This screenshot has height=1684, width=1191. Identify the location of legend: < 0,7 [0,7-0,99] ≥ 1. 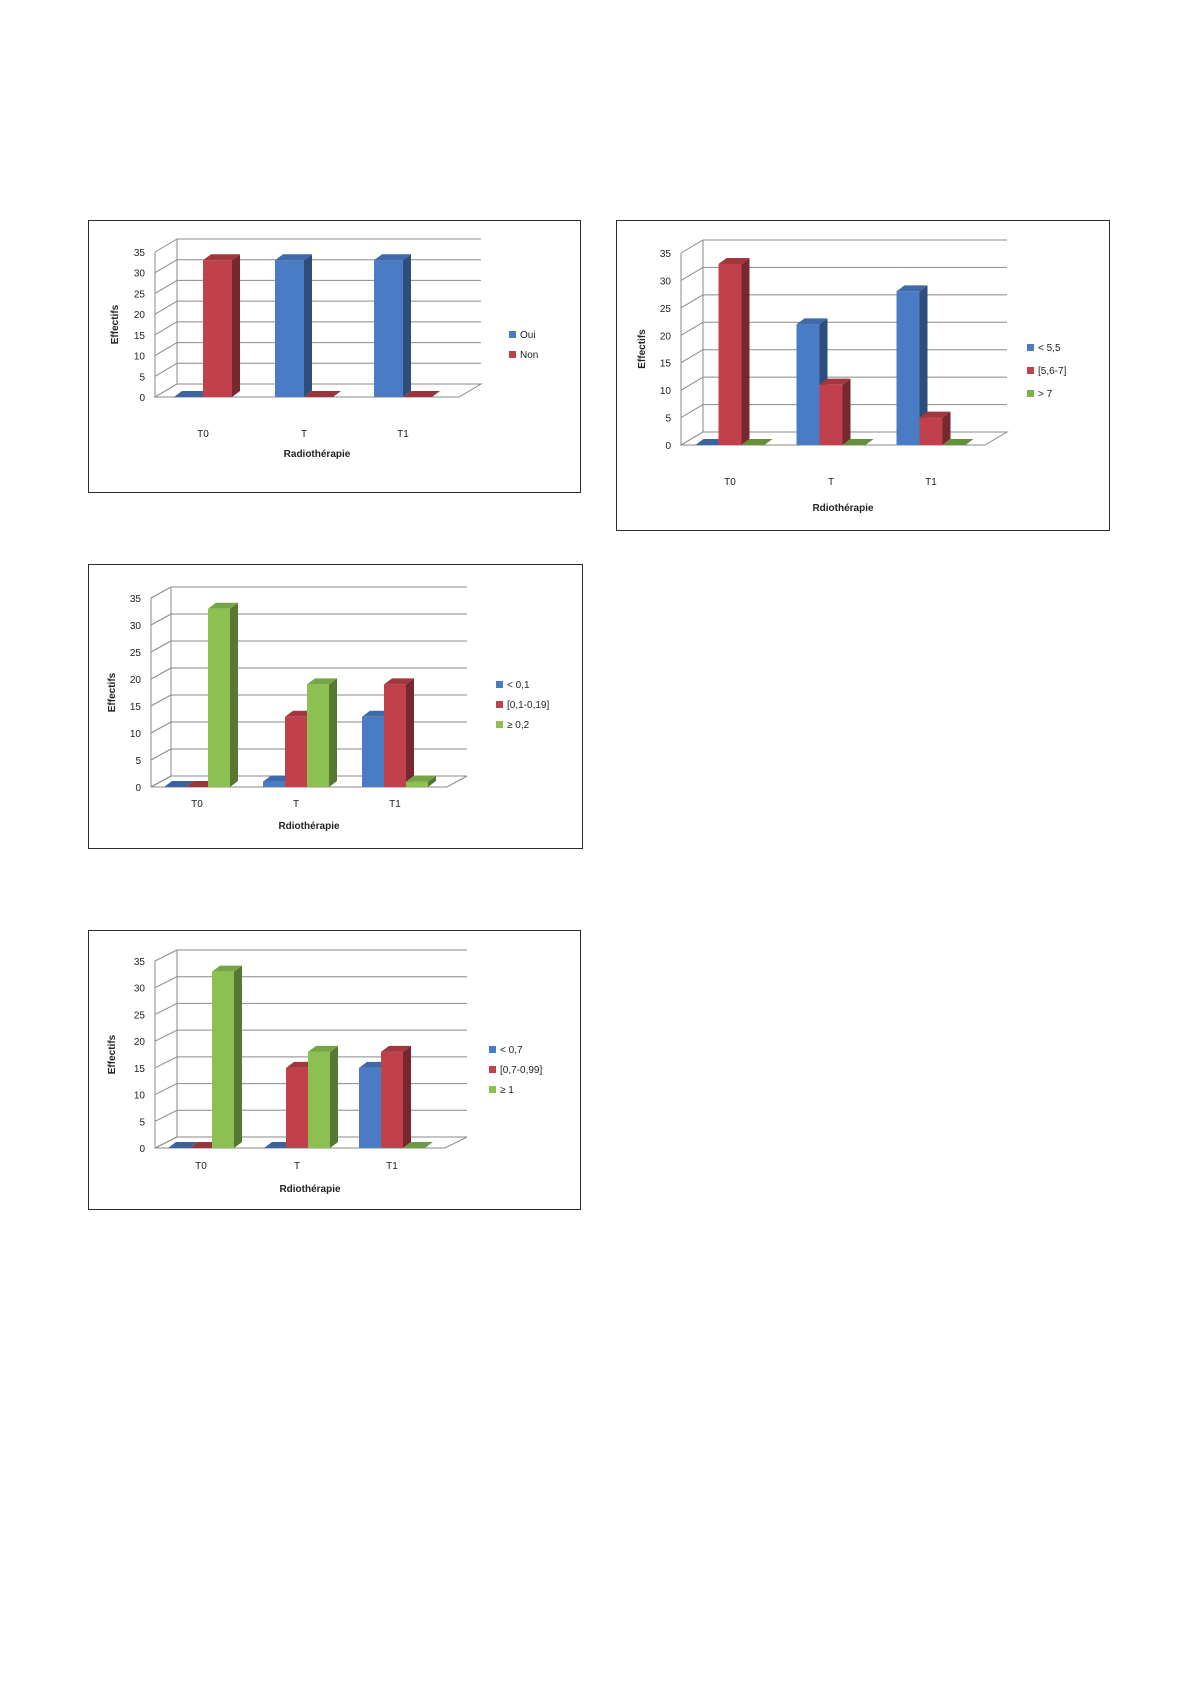
(515, 1070).